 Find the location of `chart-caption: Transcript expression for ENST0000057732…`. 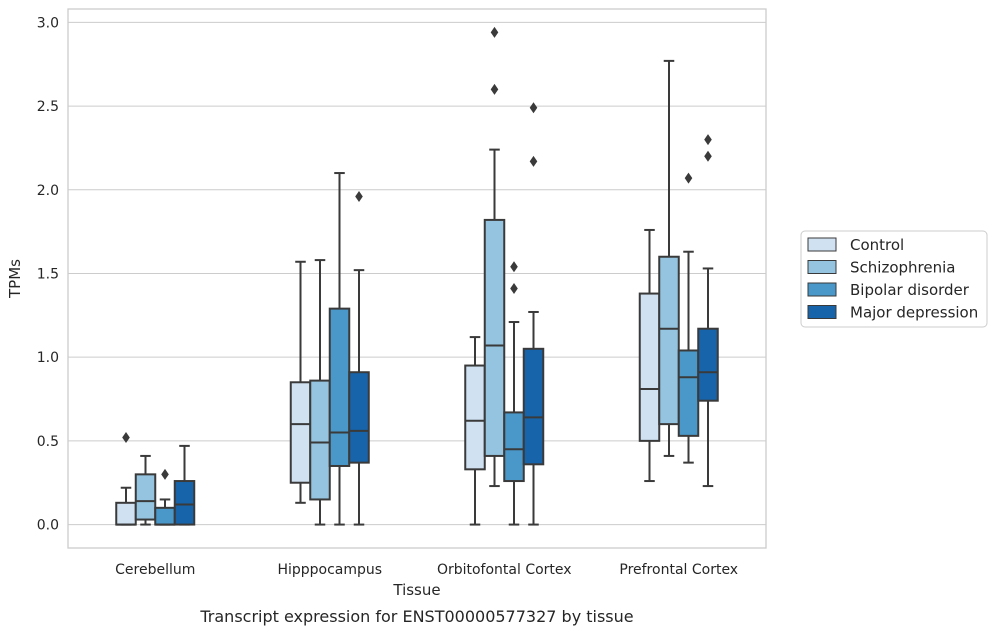

chart-caption: Transcript expression for ENST0000057732… is located at coordinates (416, 616).